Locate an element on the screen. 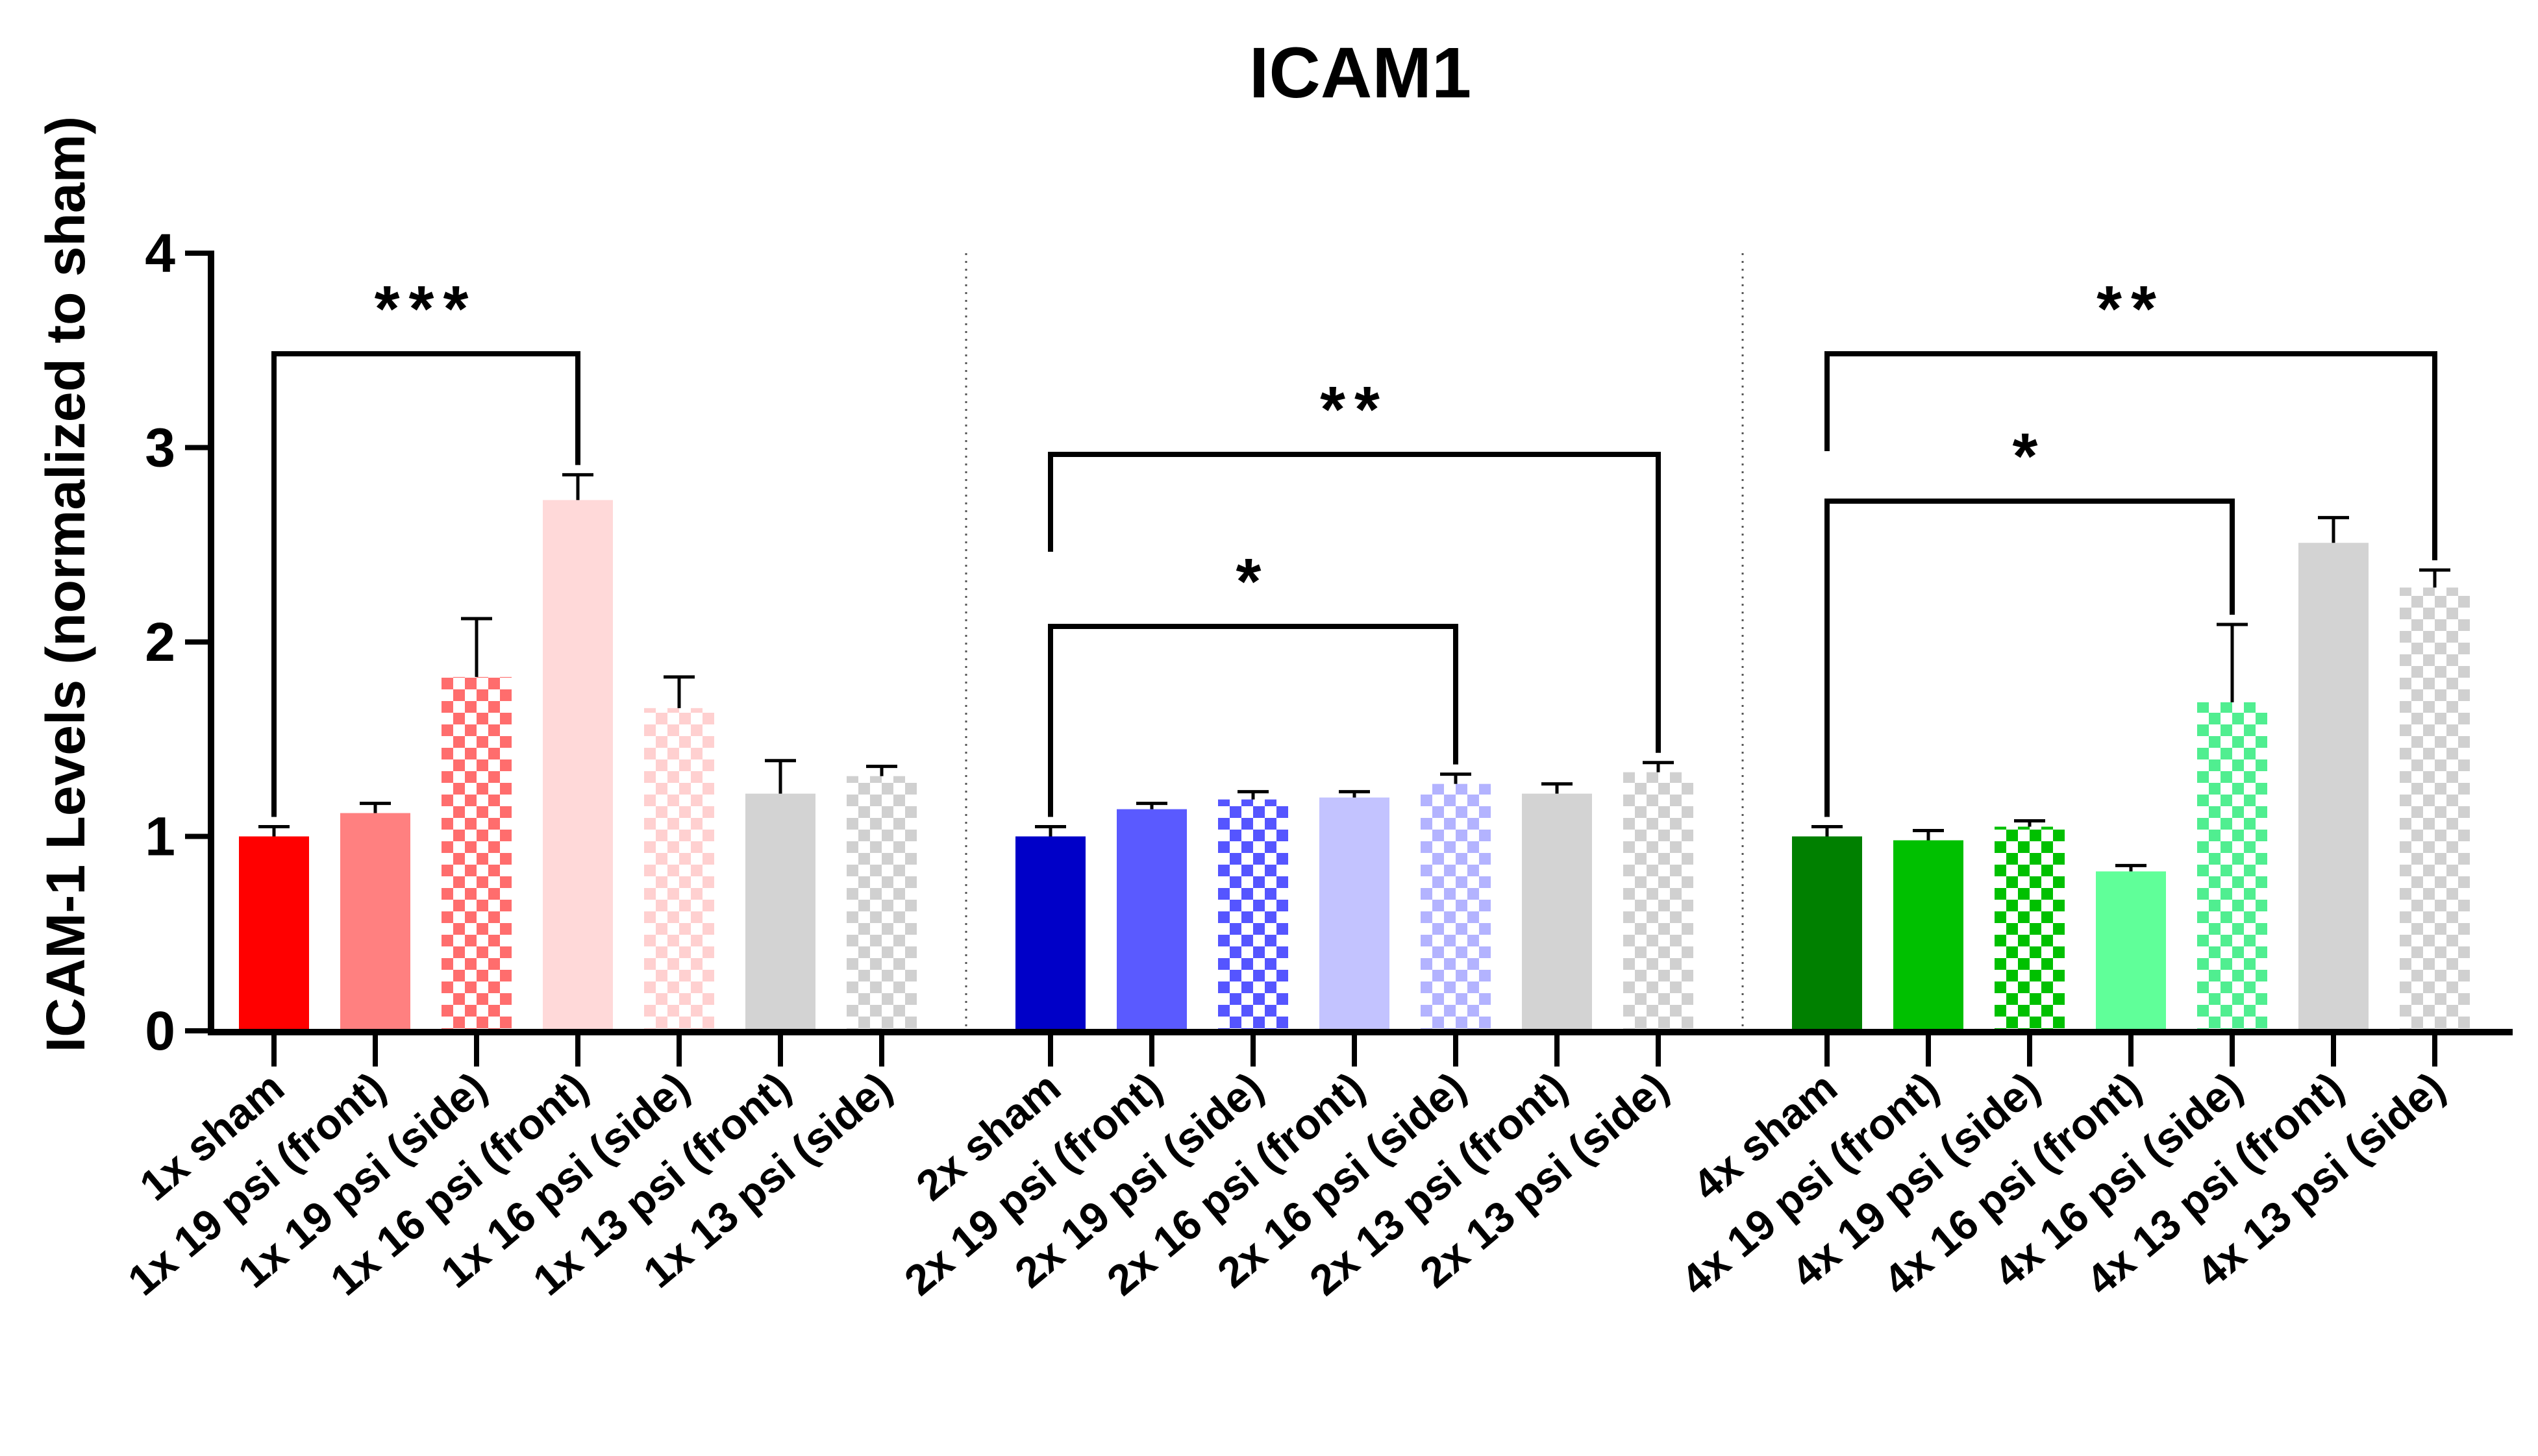 The image size is (2538, 1456). significance-bracket-5: ** is located at coordinates (2130, 417).